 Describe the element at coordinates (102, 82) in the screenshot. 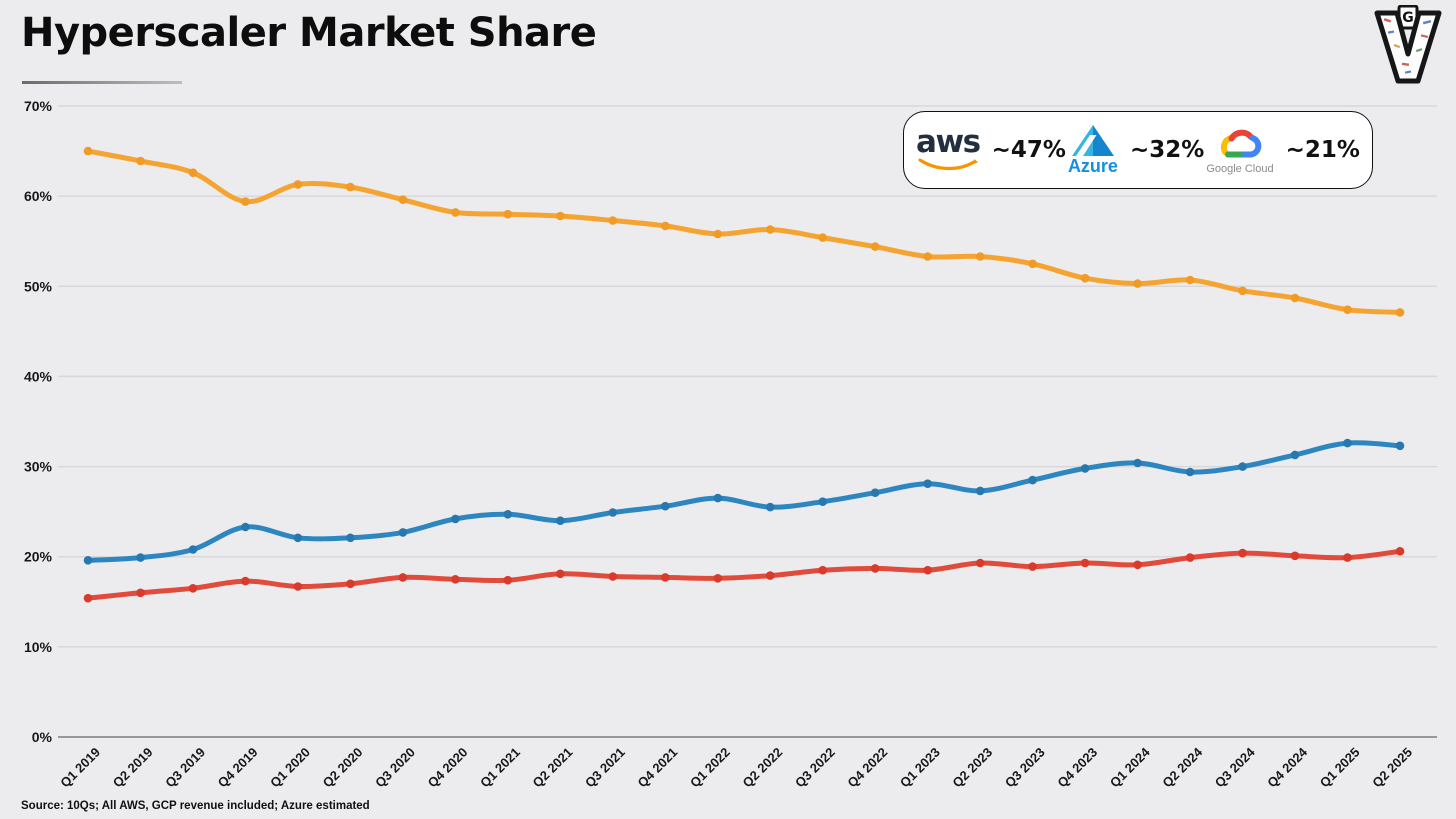

I see `title-underline` at that location.